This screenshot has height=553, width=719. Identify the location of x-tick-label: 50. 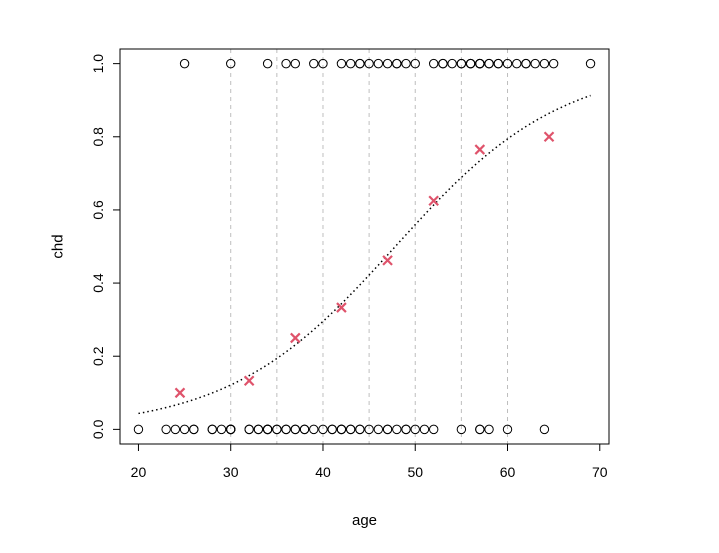
(415, 472).